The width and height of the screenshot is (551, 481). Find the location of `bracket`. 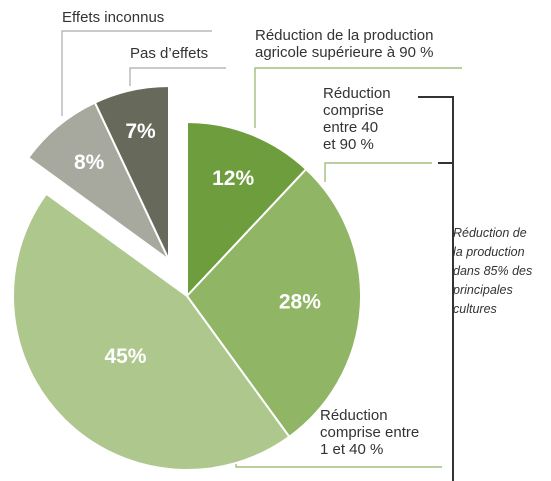

bracket is located at coordinates (436, 288).